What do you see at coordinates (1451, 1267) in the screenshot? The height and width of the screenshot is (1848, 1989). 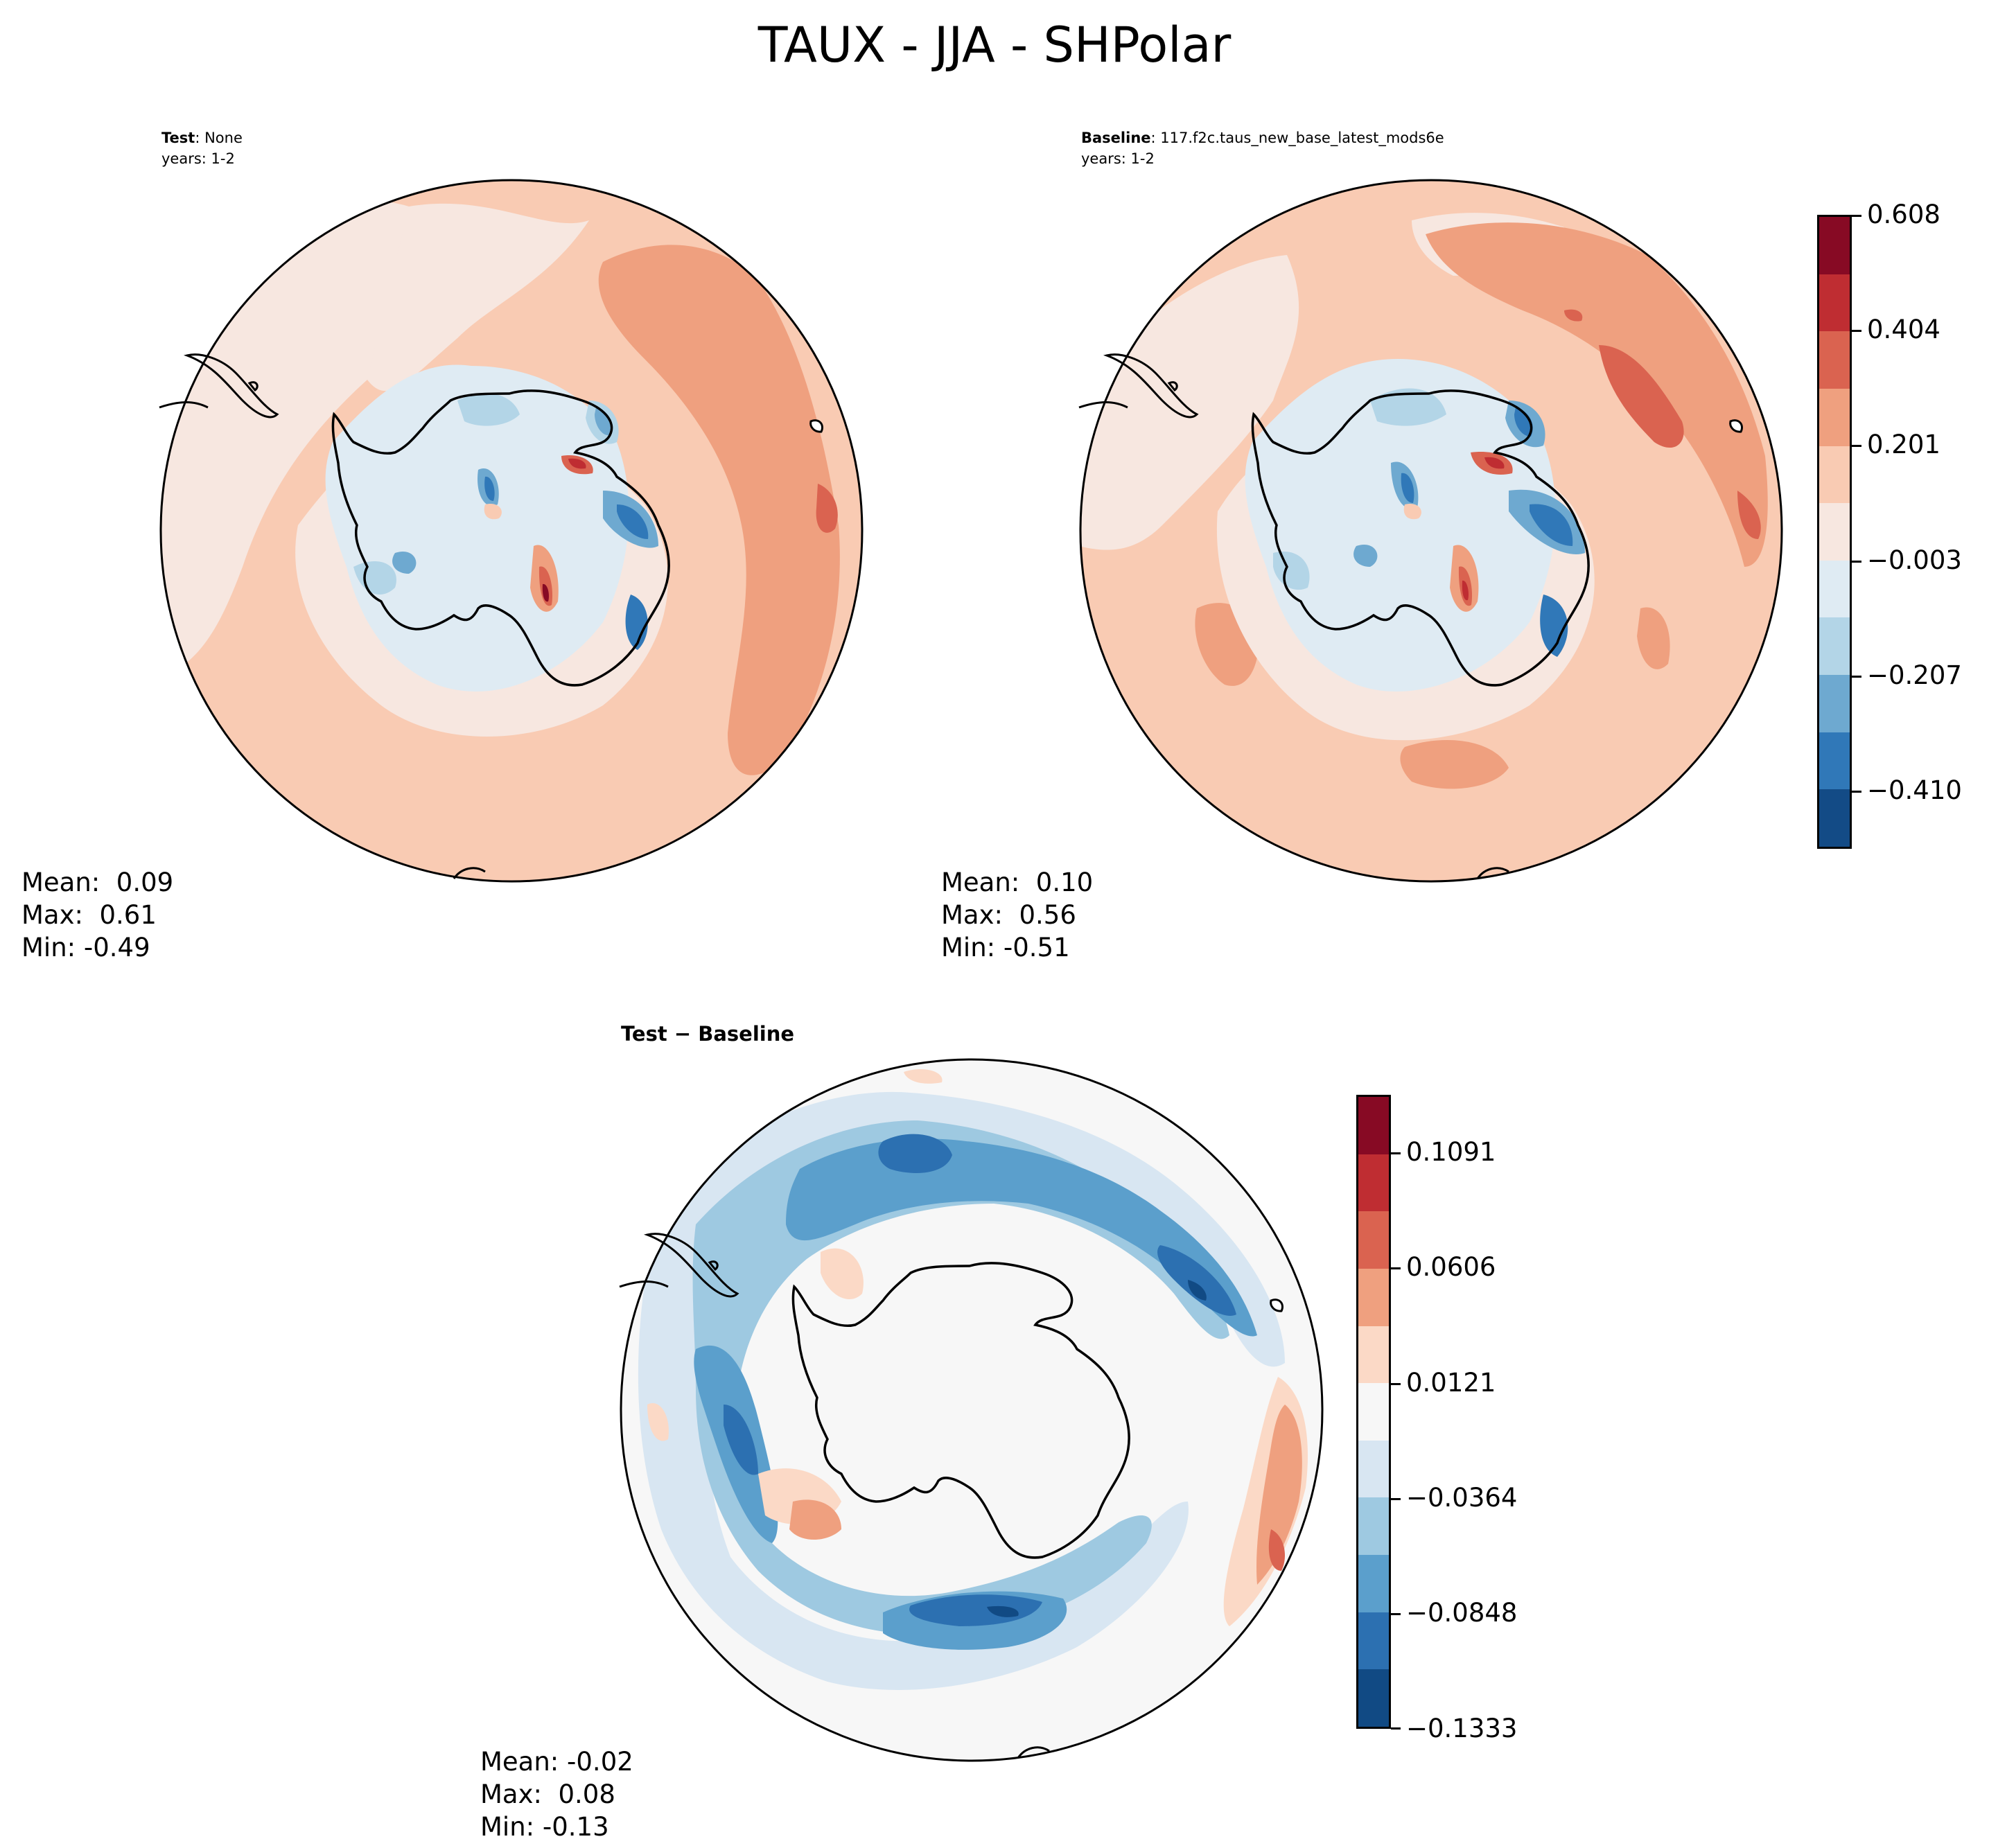 I see `diff-colorbar-tick-label: 0.0606` at bounding box center [1451, 1267].